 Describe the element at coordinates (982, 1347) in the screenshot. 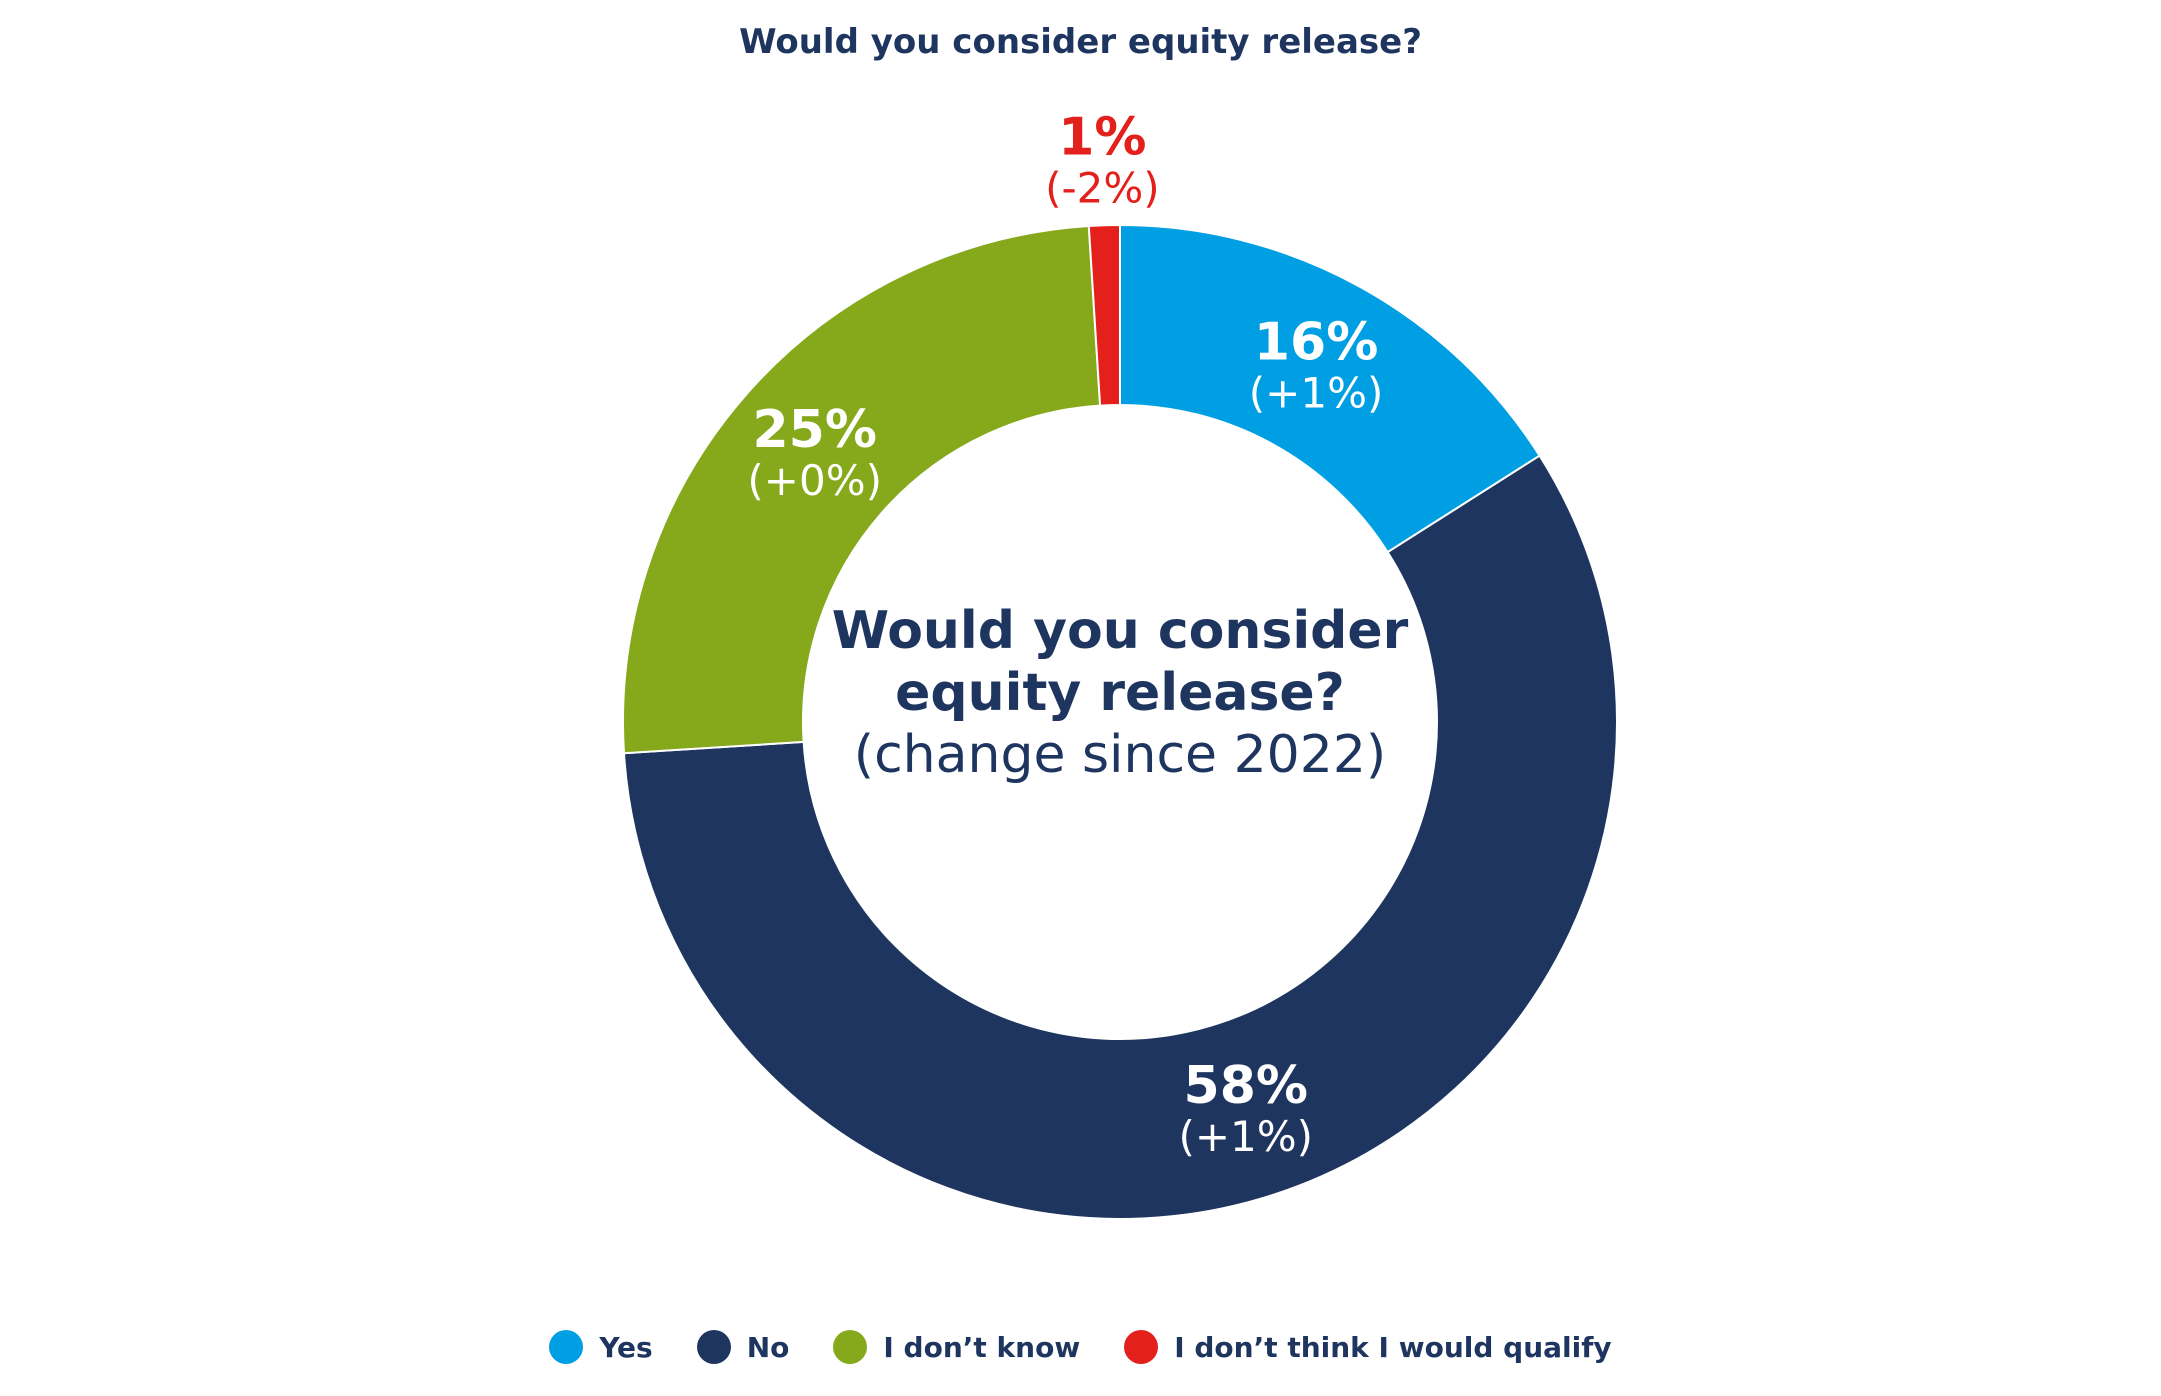

I see `legend-label-dont-know: I don’t know` at that location.